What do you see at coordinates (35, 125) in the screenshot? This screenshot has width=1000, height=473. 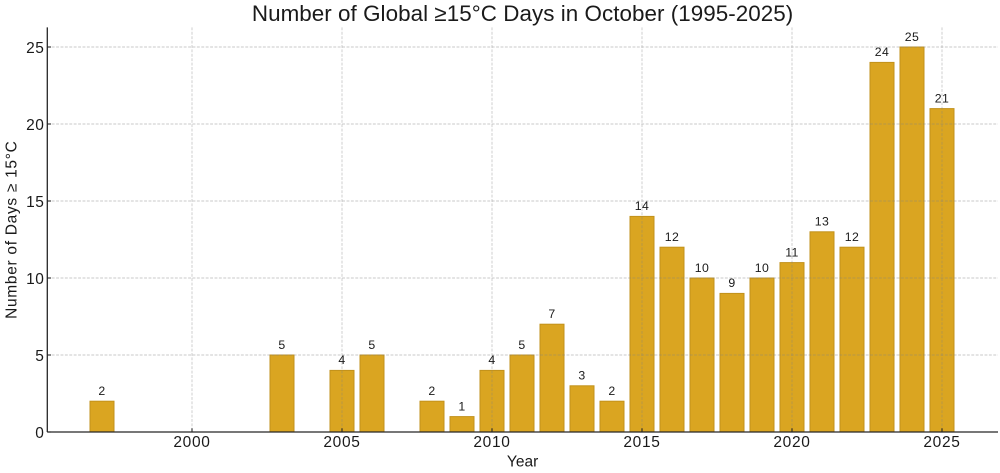 I see `svg-text: 20` at bounding box center [35, 125].